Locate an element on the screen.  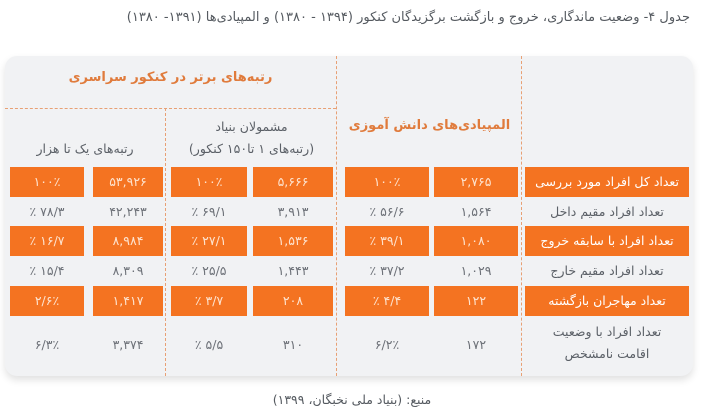
cell-olympiad-pct: ۳۷/۲ ٪ is located at coordinates (387, 270).